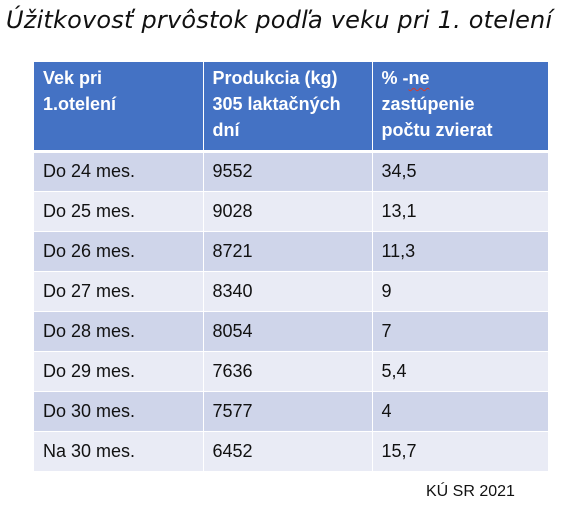  I want to click on cell-production: 7577, so click(288, 410).